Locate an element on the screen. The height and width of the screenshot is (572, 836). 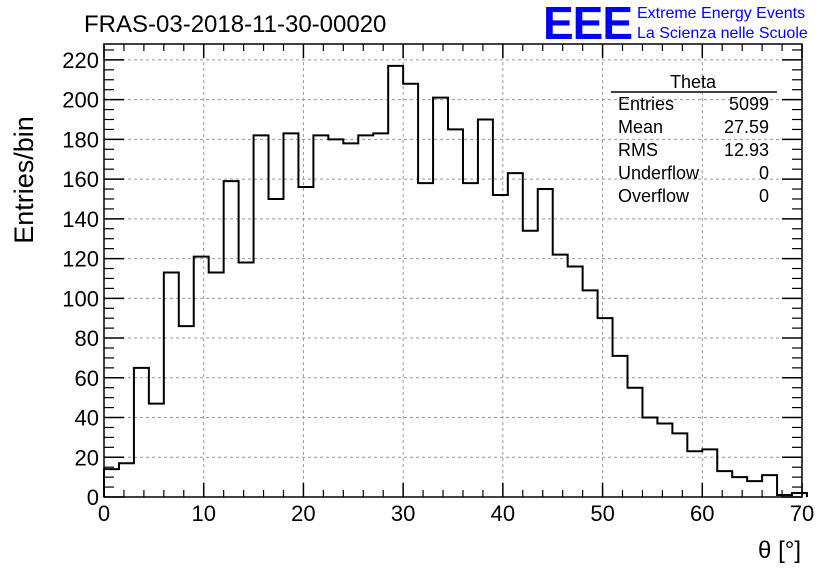
eee-logo-line2: La Scienza nelle Scuole is located at coordinates (722, 33).